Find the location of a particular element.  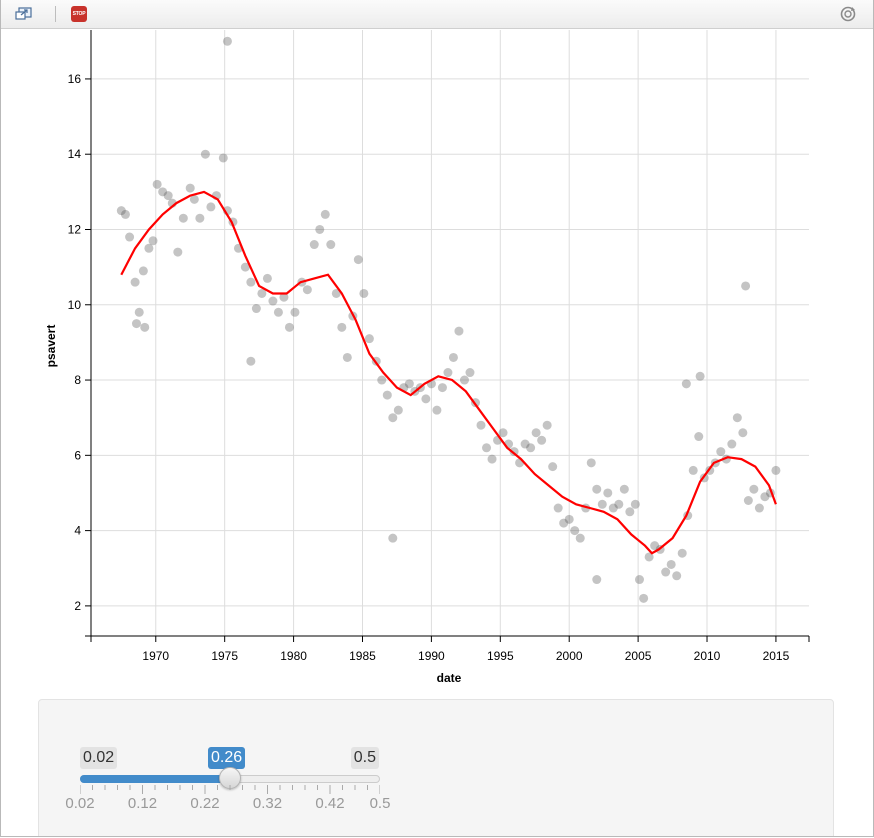

x-tick-label: 1995 is located at coordinates (500, 656).